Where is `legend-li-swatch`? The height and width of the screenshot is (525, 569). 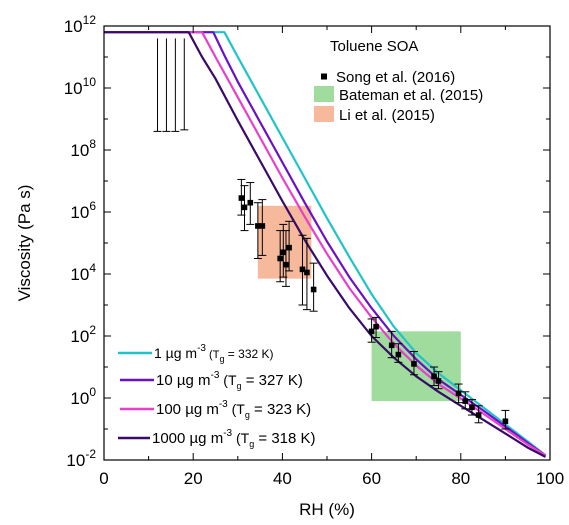
legend-li-swatch is located at coordinates (324, 114).